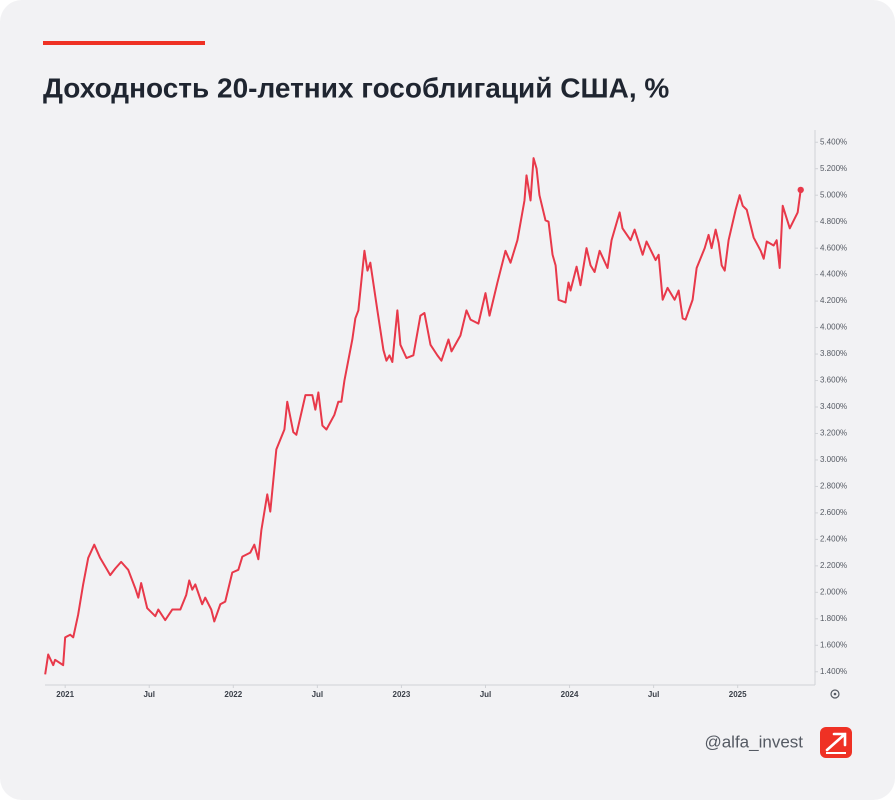 The image size is (895, 800). Describe the element at coordinates (833, 221) in the screenshot. I see `y-tick-label: 4.800%` at that location.